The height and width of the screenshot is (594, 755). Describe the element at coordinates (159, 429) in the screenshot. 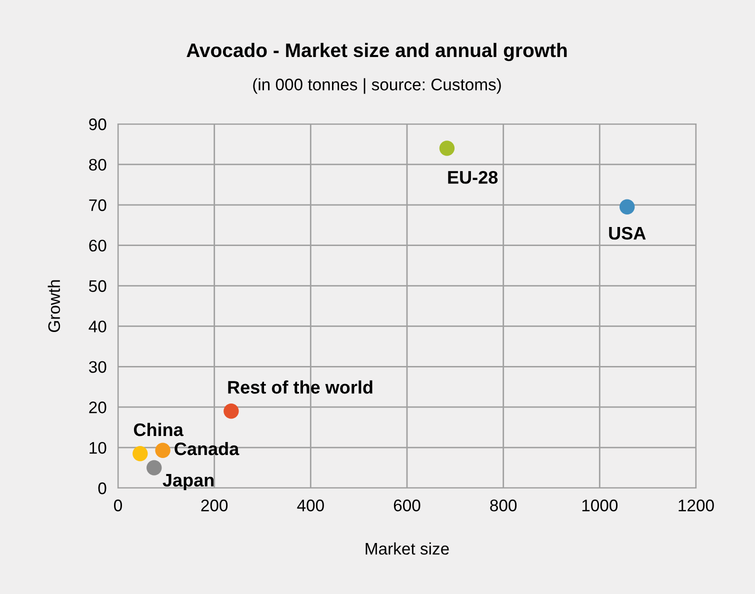

I see `series-label: China` at that location.